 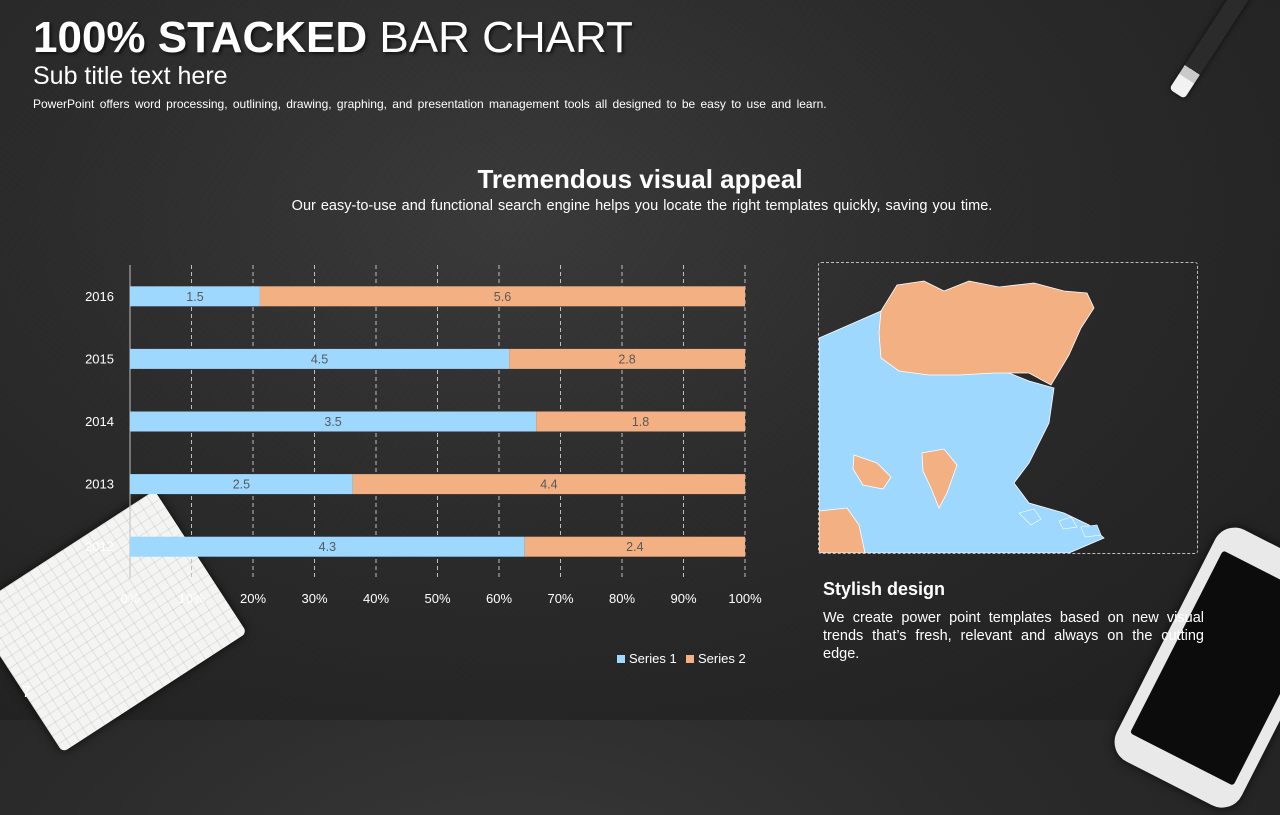 What do you see at coordinates (690, 659) in the screenshot?
I see `legend-swatch-series2` at bounding box center [690, 659].